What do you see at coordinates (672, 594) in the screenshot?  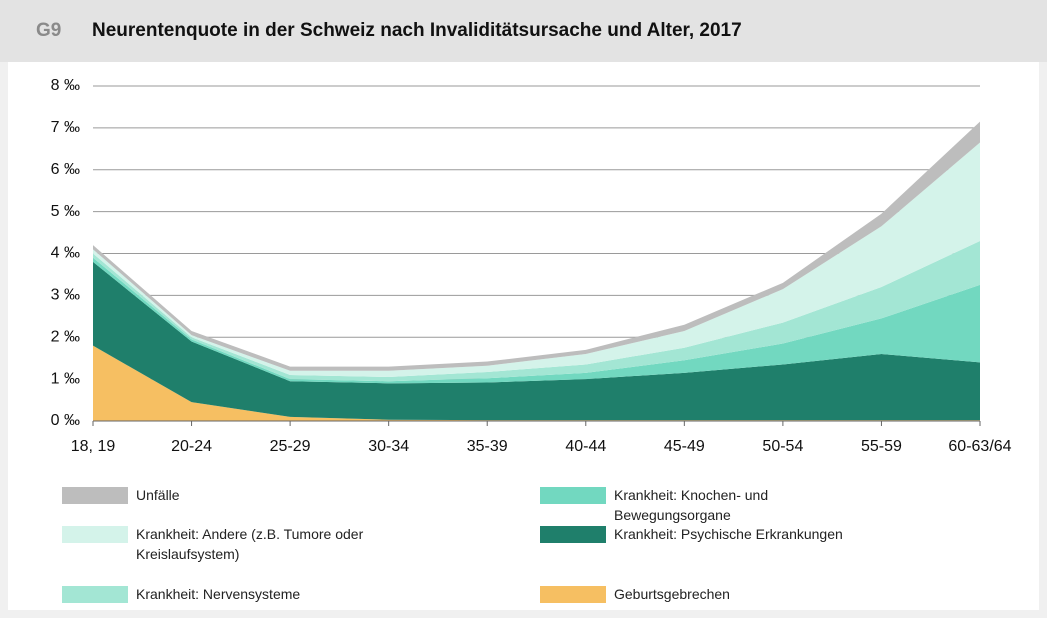 I see `legend-label: Geburtsgebrechen` at bounding box center [672, 594].